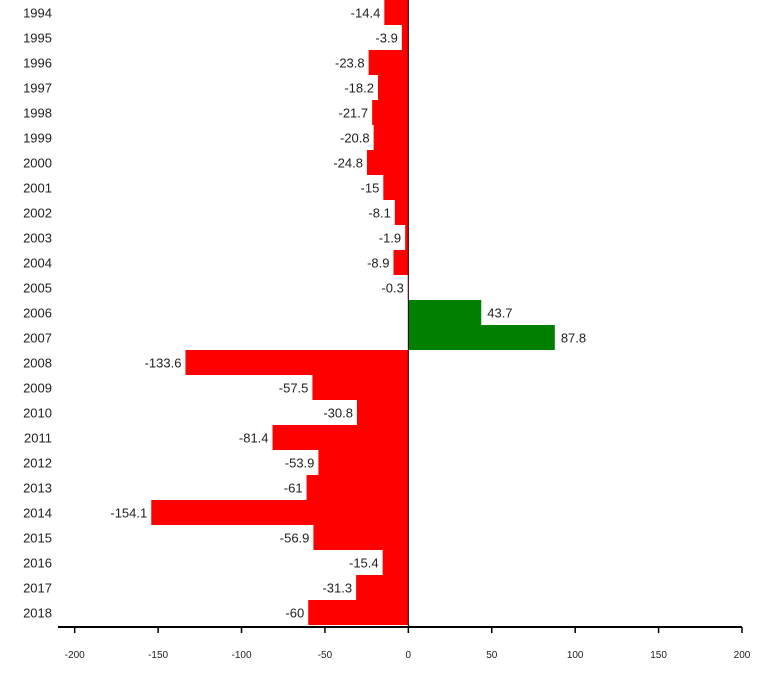 The width and height of the screenshot is (776, 674). Describe the element at coordinates (350, 63) in the screenshot. I see `data-label-1996: -23.8` at that location.